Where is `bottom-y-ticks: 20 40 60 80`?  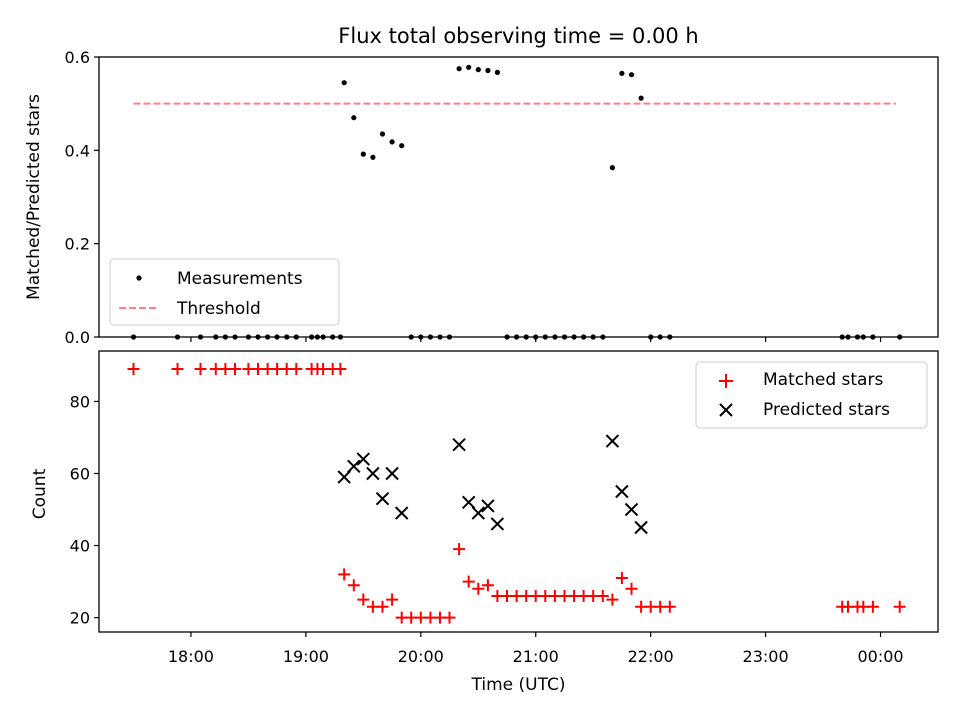
bottom-y-ticks: 20 40 60 80 is located at coordinates (84, 510).